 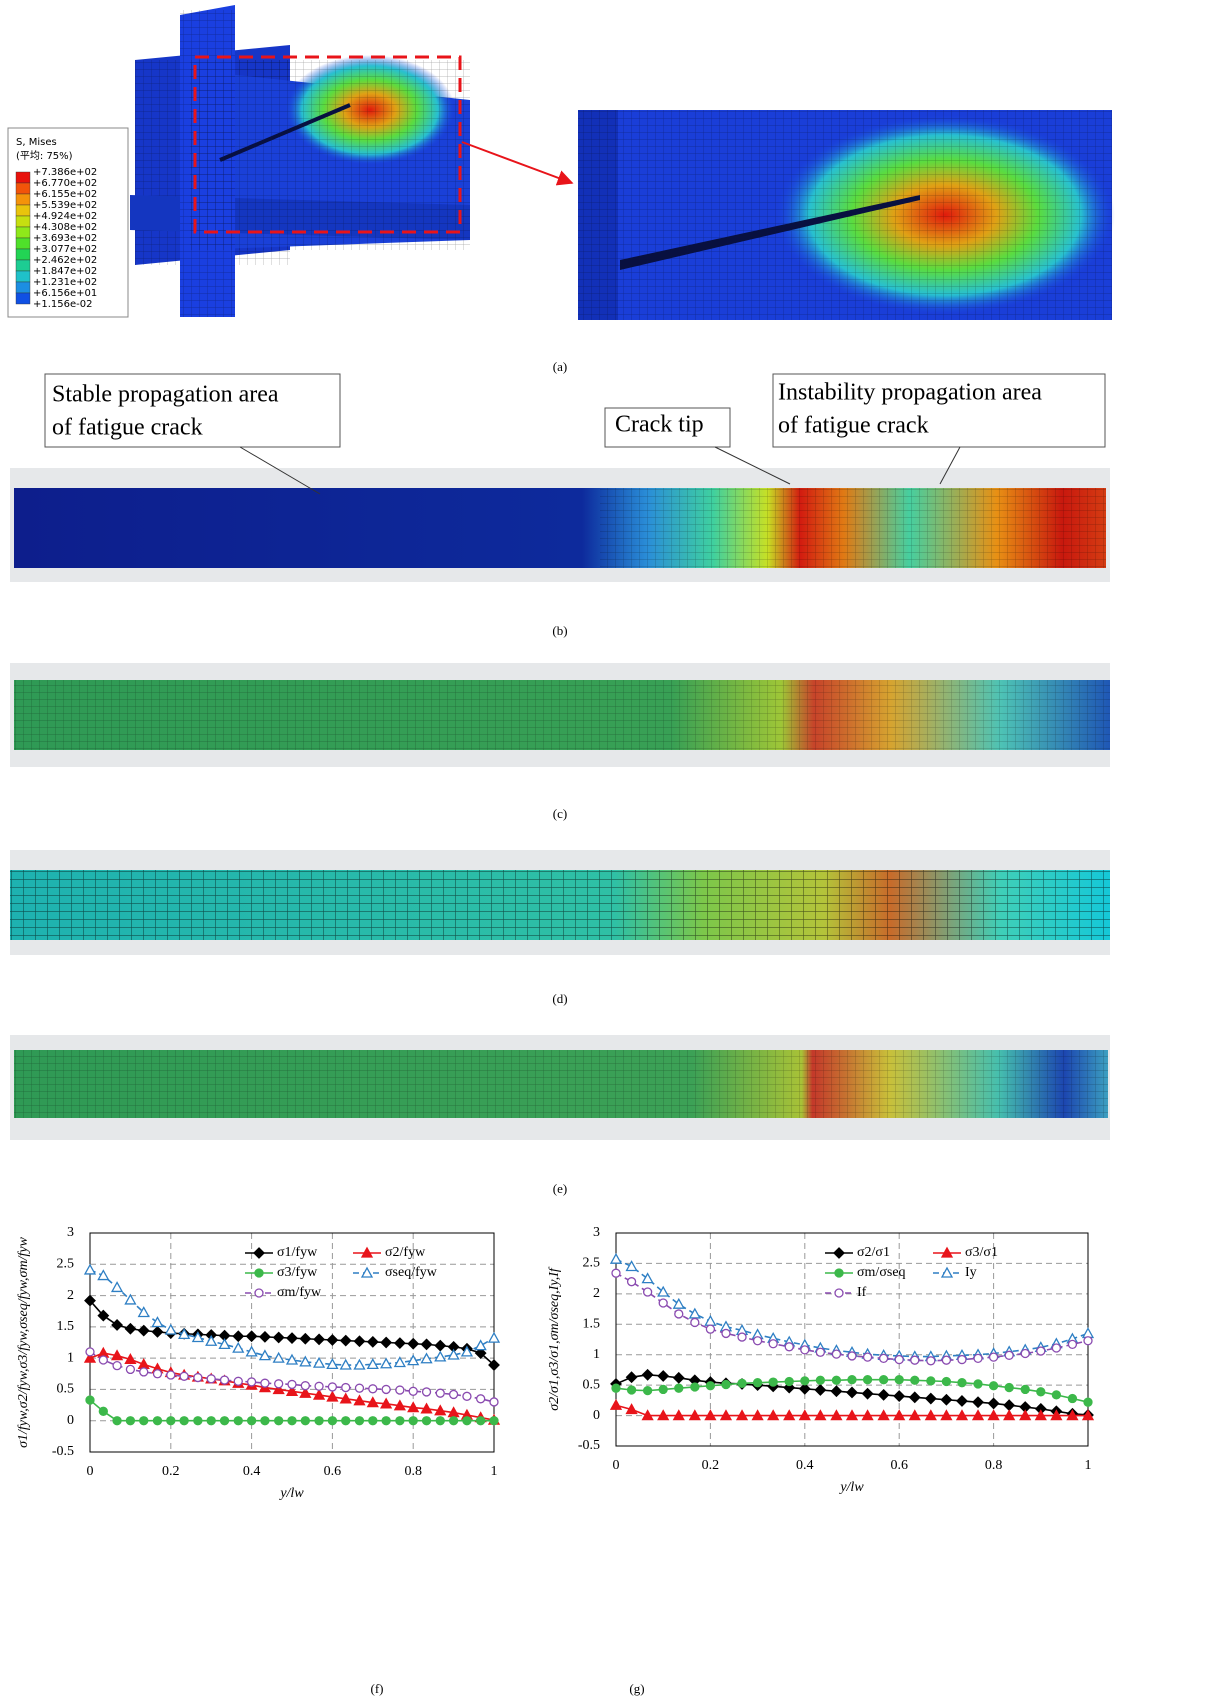 I want to click on x-tick-label: 0.2, so click(x=171, y=1471).